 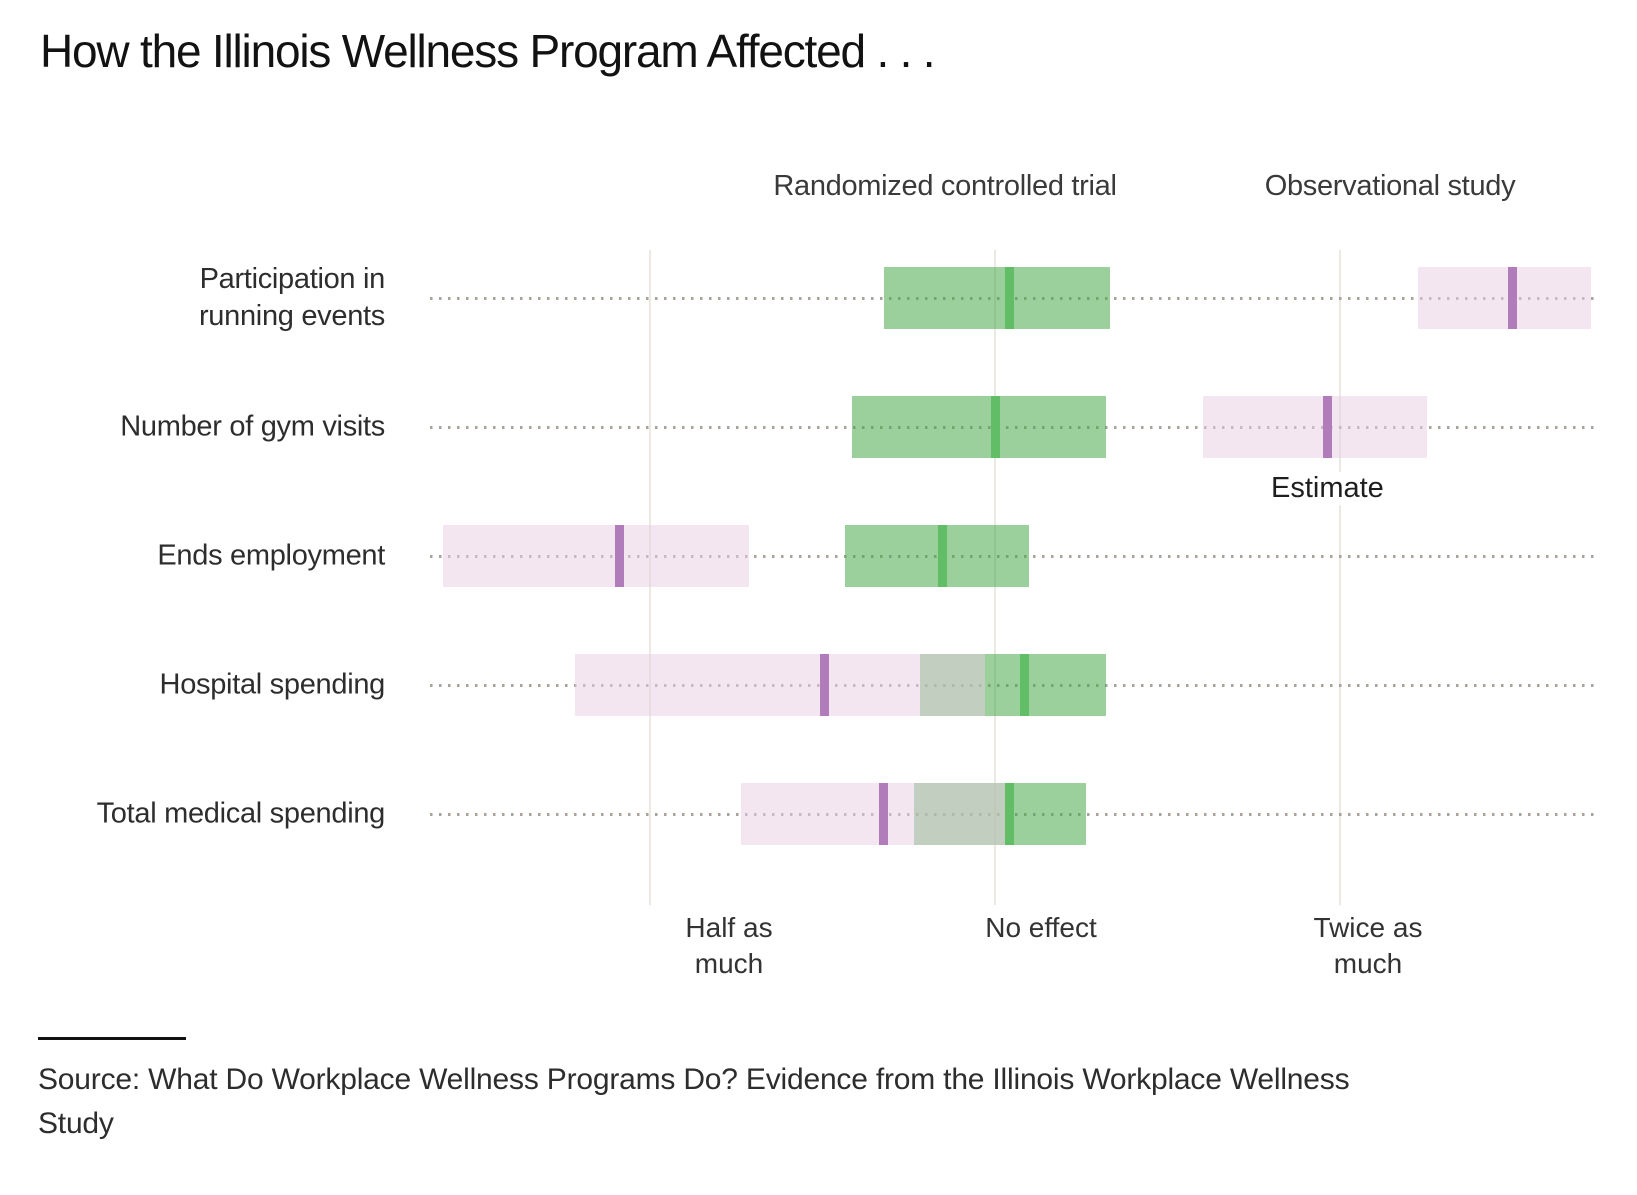 I want to click on gridline-2x, so click(x=1340, y=577).